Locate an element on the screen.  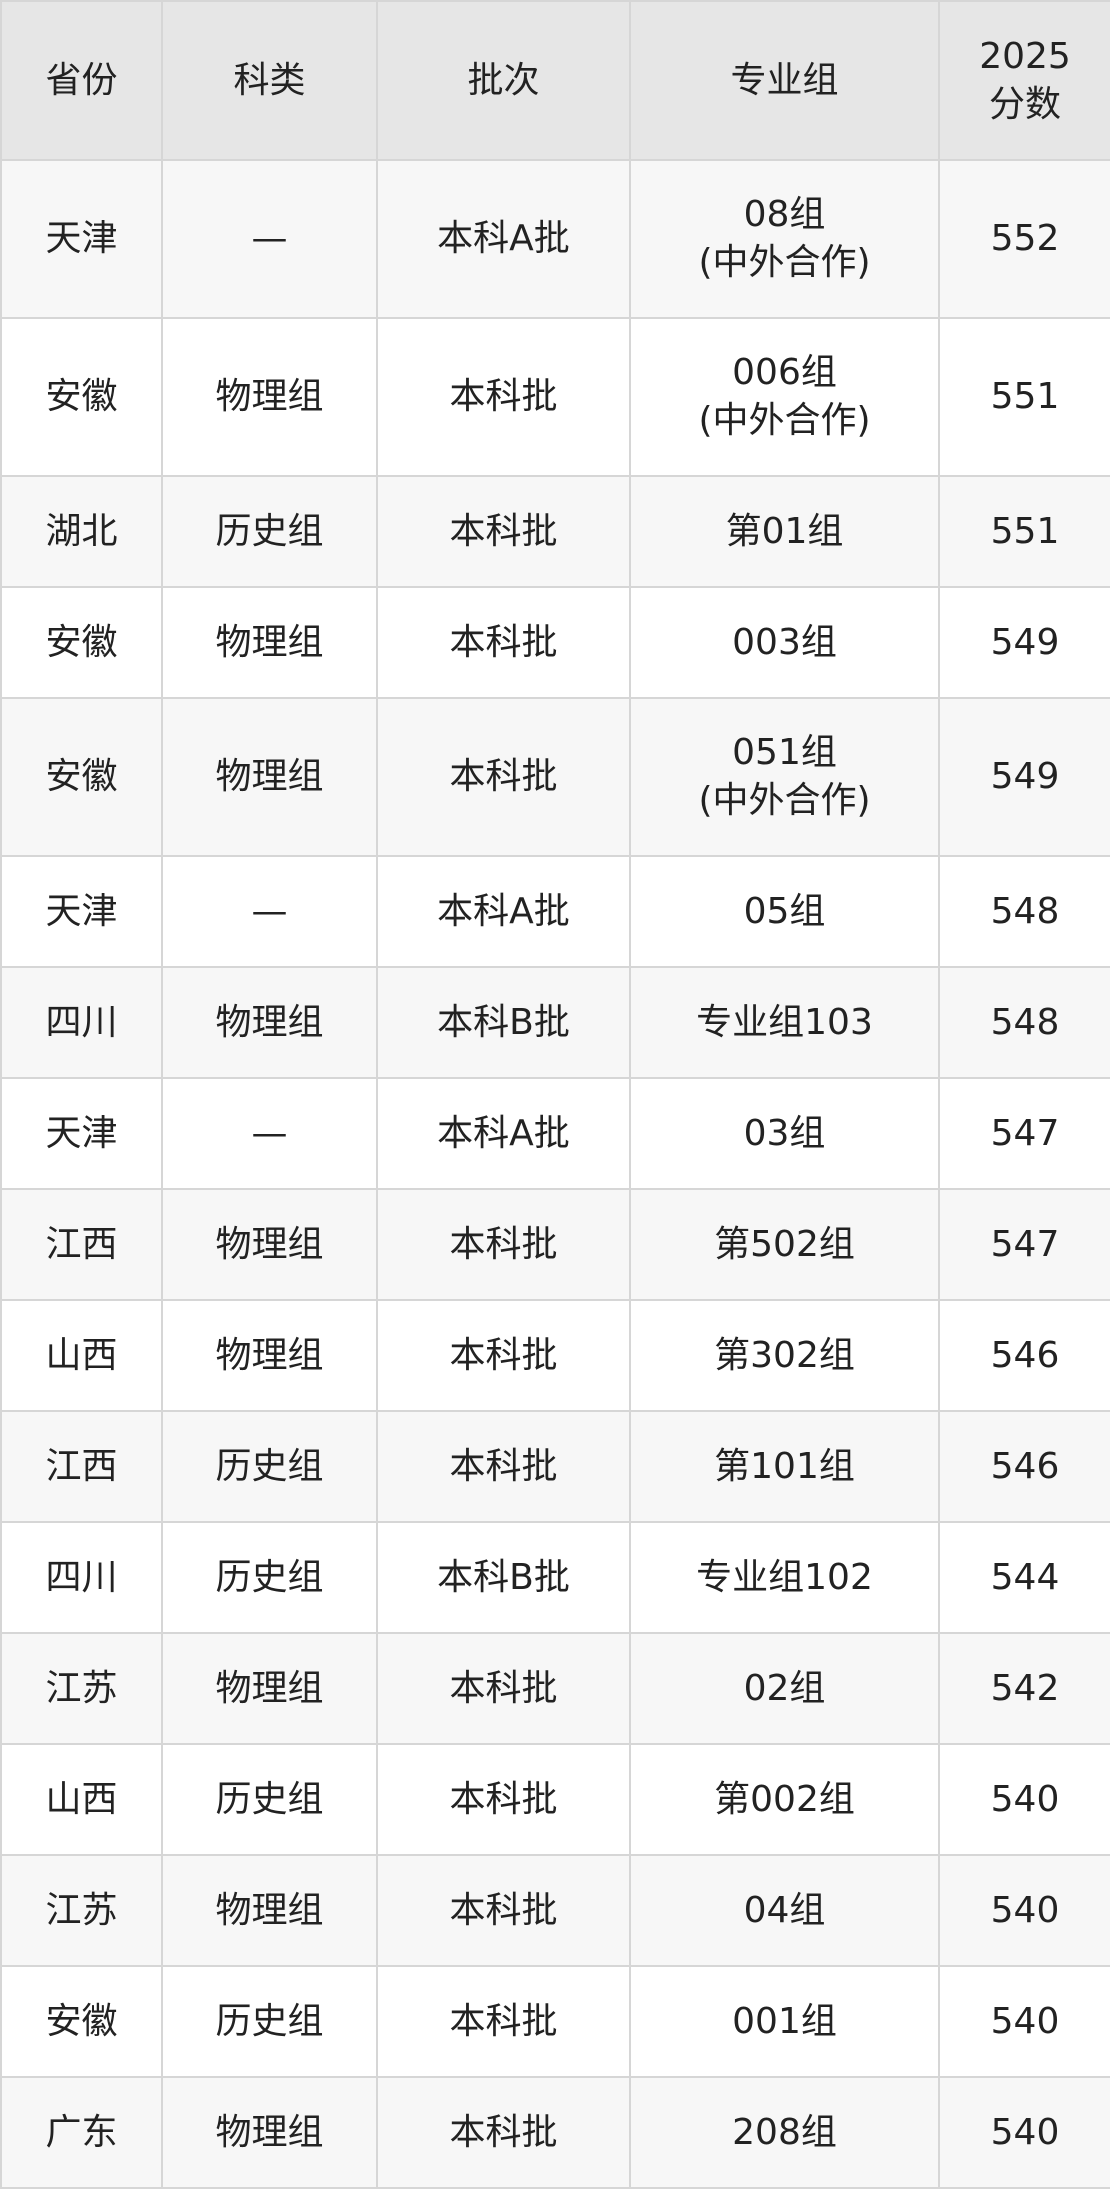
table-row: 安徽 物理组 本科批 003组 549 is located at coordinates (555, 642).